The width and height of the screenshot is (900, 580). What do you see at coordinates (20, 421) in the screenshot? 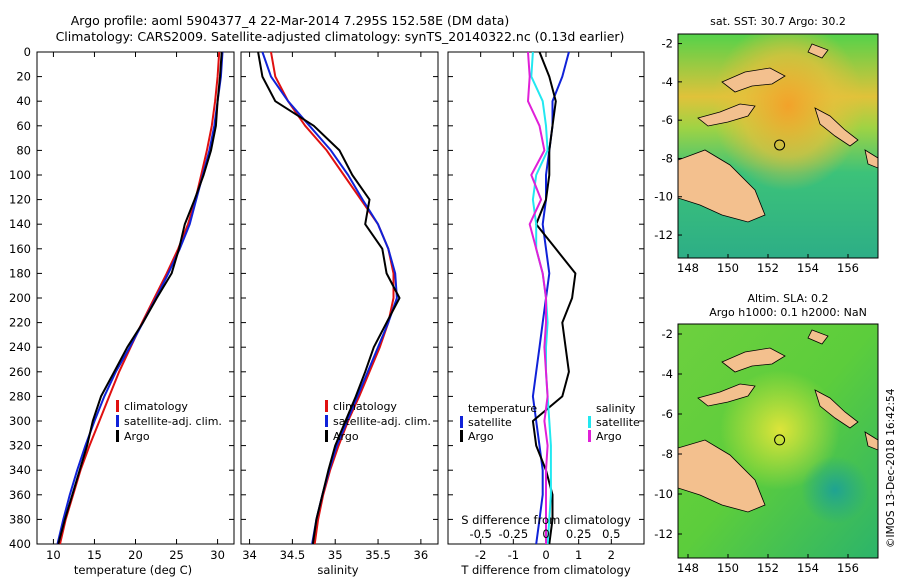
I see `y-tick-label: 300` at bounding box center [20, 421].